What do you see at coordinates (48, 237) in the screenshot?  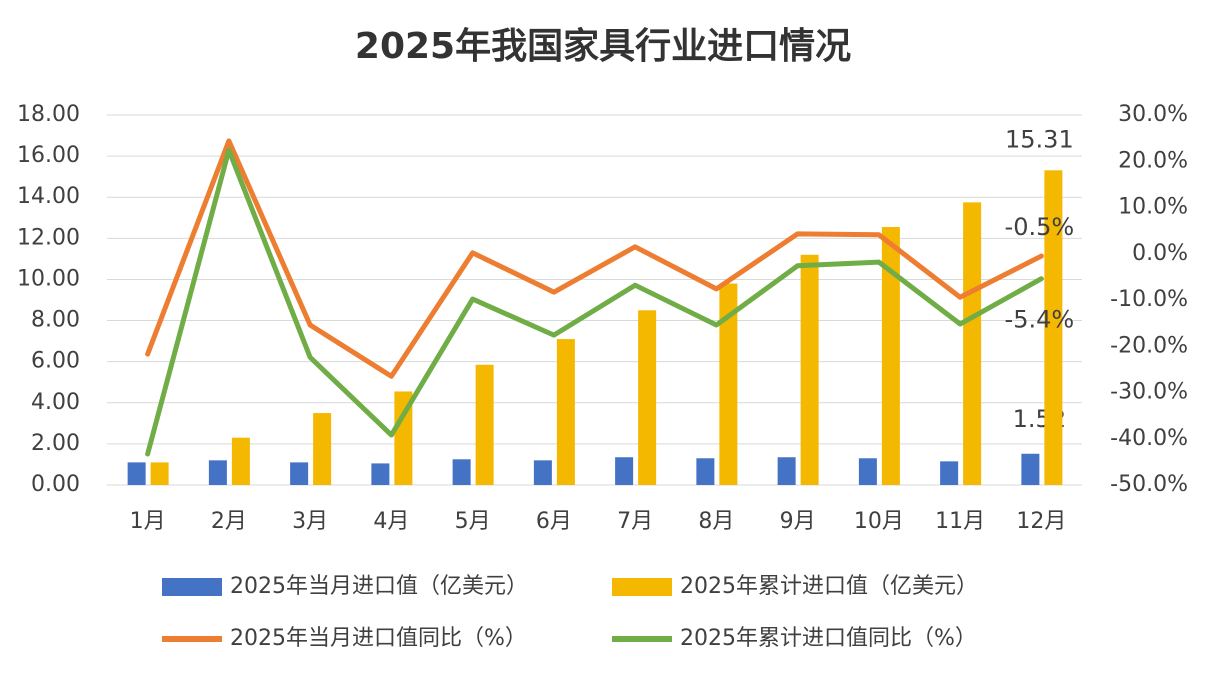 I see `y-tick-label: 12.00` at bounding box center [48, 237].